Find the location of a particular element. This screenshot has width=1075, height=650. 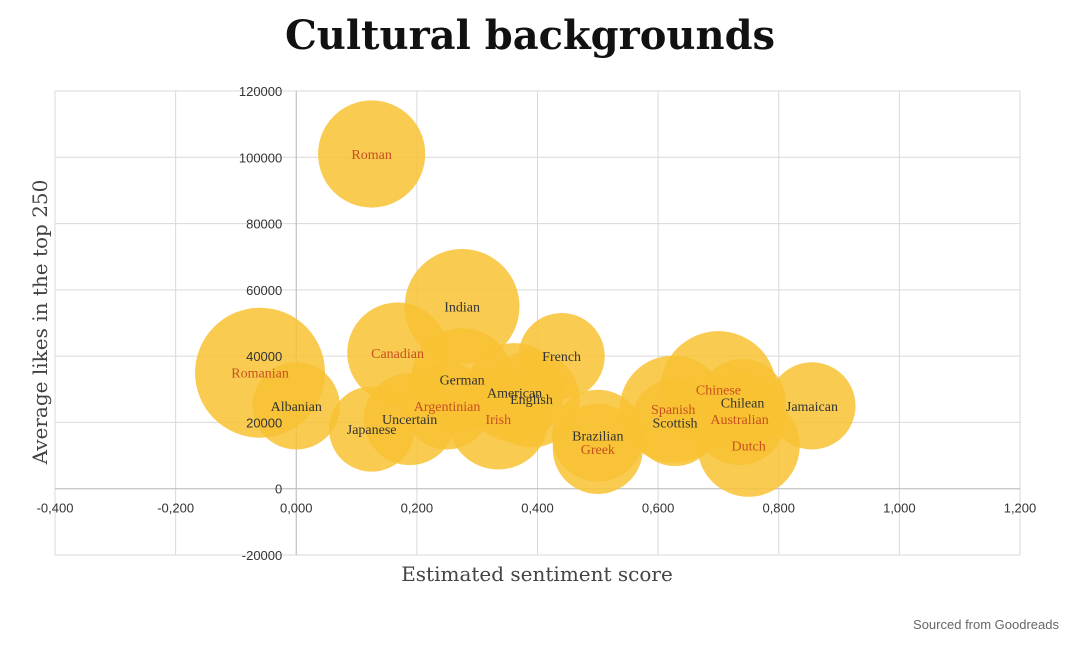

bubble-albanian is located at coordinates (296, 406).